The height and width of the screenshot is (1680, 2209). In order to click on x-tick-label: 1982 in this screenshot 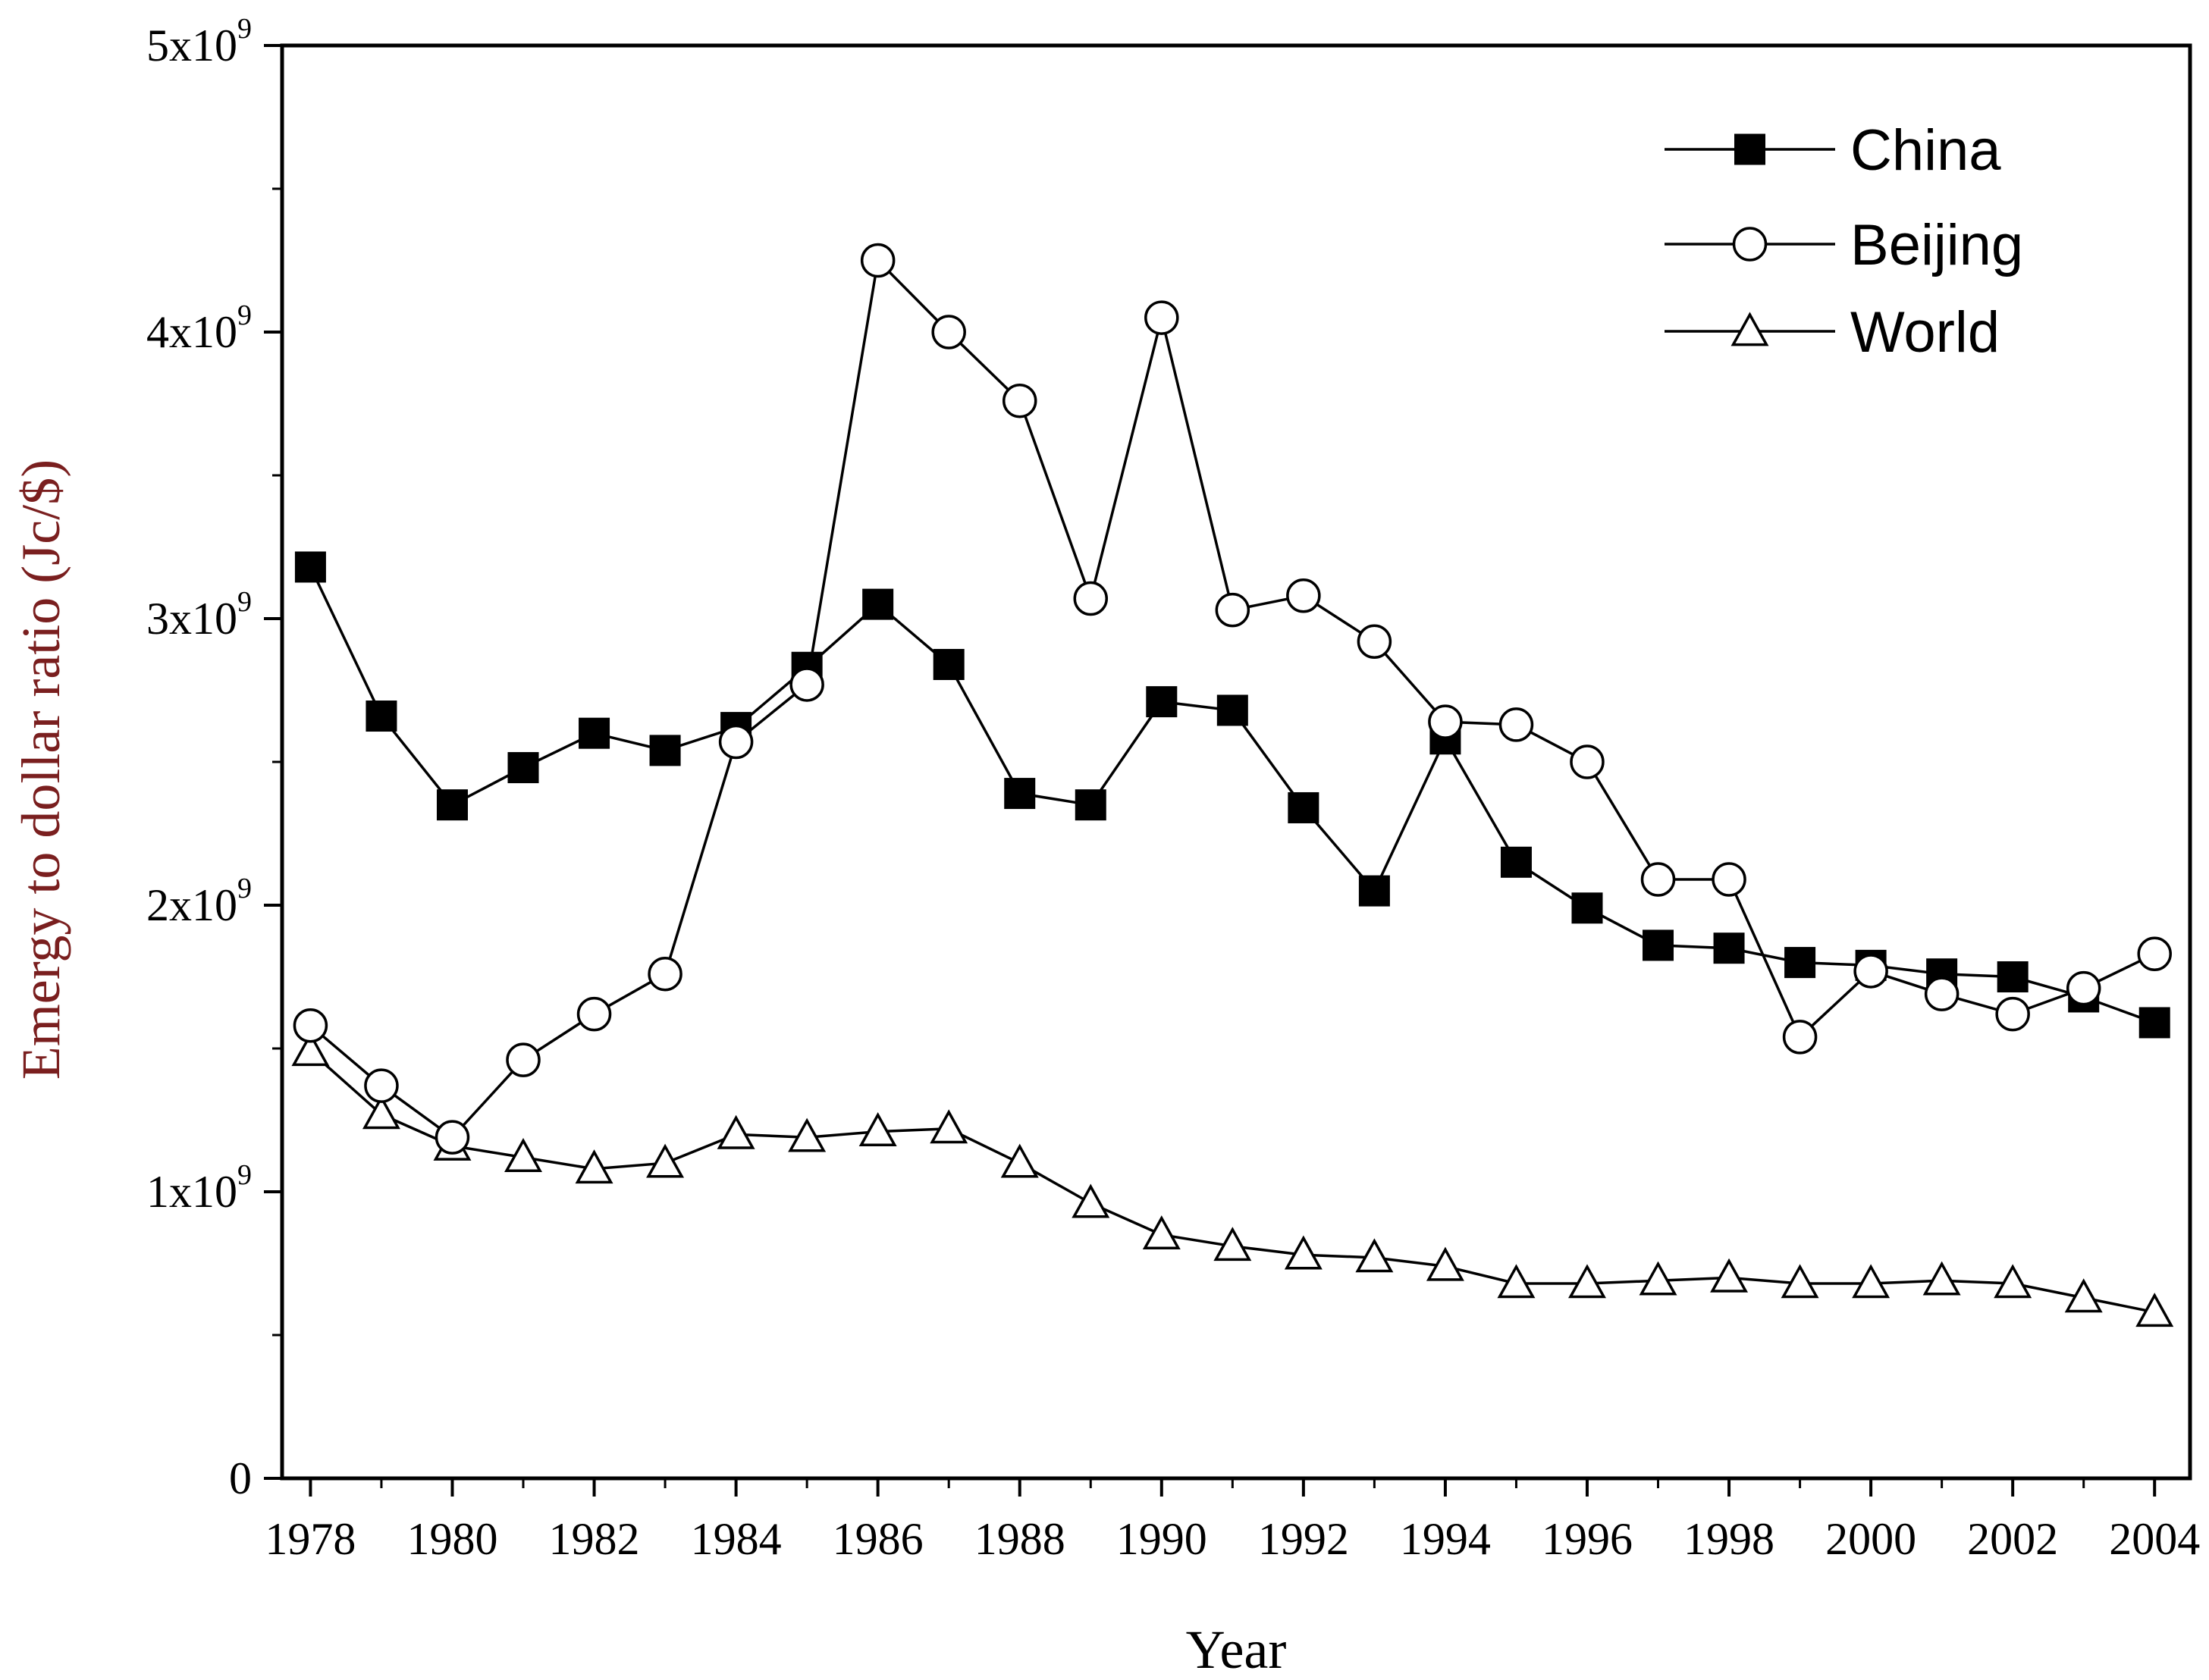, I will do `click(594, 1539)`.